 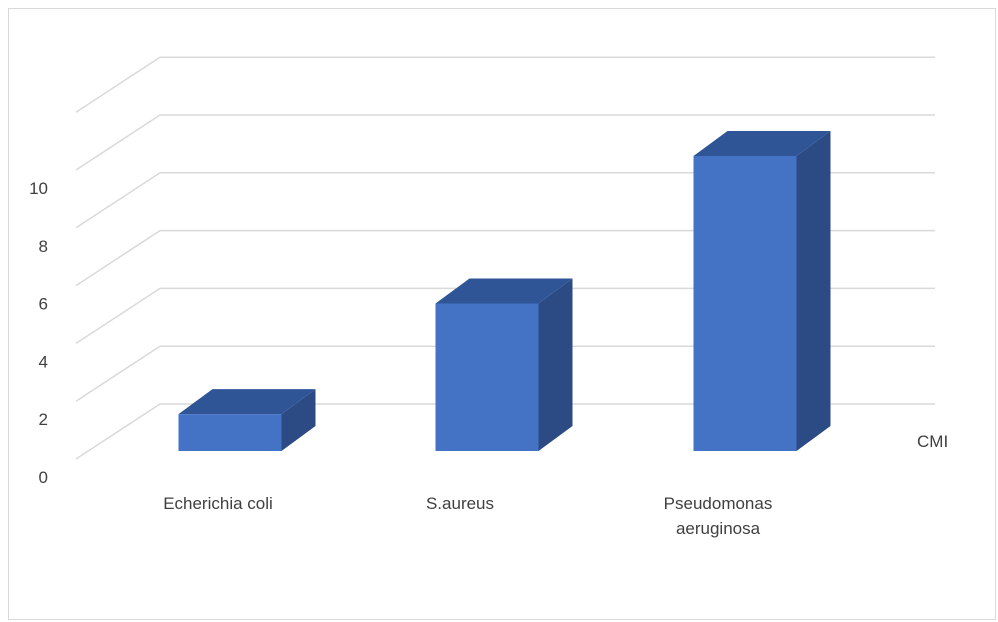 I want to click on y-tick-label: 4, so click(x=43, y=361).